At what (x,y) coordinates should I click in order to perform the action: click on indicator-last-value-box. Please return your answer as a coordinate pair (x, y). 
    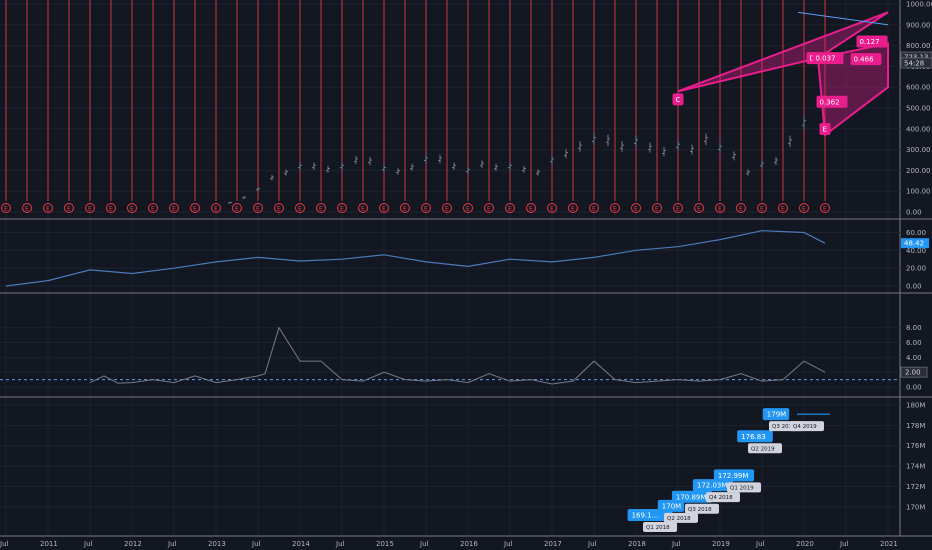
    Looking at the image, I should click on (915, 243).